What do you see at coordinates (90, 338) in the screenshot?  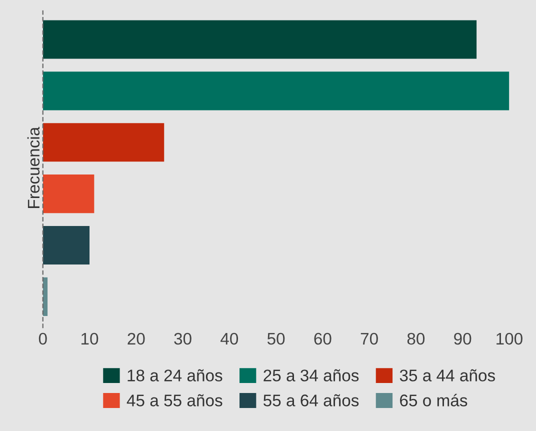 I see `x-tick-label: 10` at bounding box center [90, 338].